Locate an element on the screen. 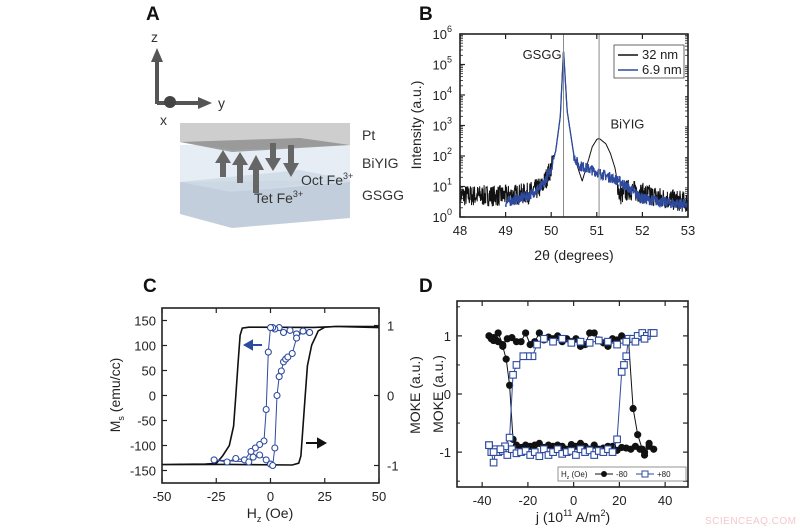 The height and width of the screenshot is (530, 800). y-tick-label: 0 is located at coordinates (447, 394).